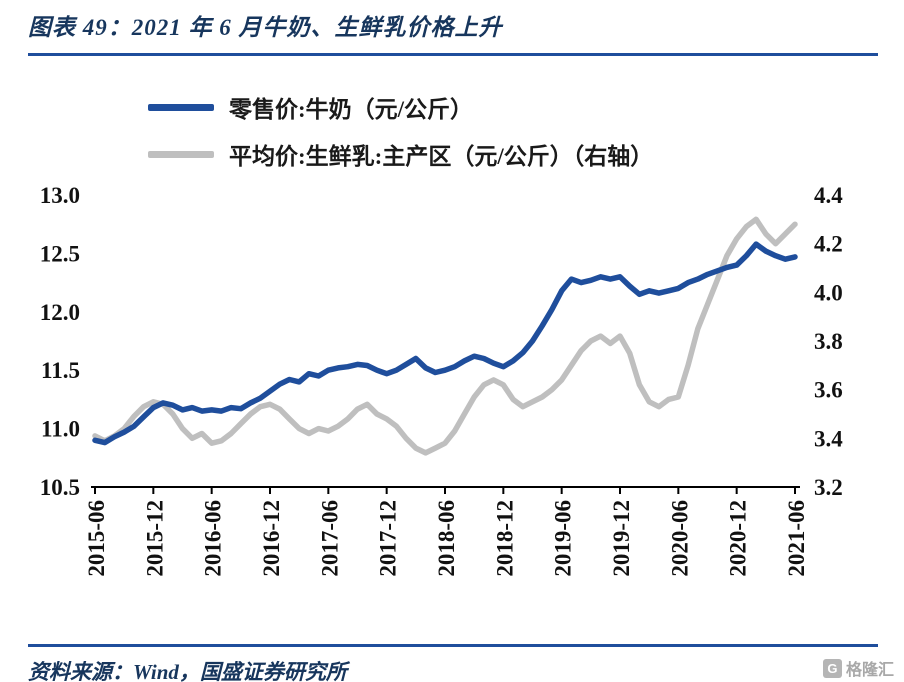 This screenshot has height=682, width=904. Describe the element at coordinates (679, 538) in the screenshot. I see `x-tick-label: 2020-06` at that location.